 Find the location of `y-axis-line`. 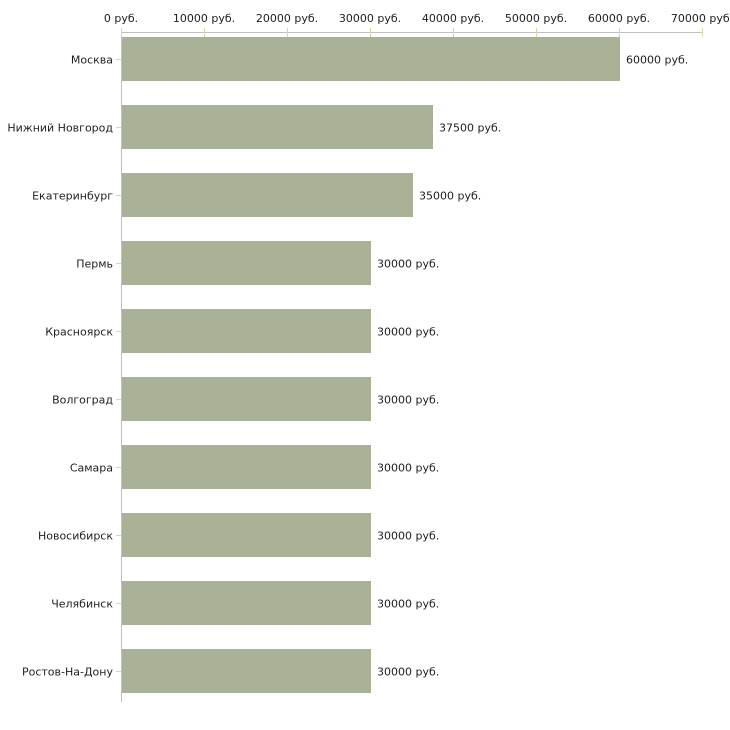

y-axis-line is located at coordinates (121, 367).